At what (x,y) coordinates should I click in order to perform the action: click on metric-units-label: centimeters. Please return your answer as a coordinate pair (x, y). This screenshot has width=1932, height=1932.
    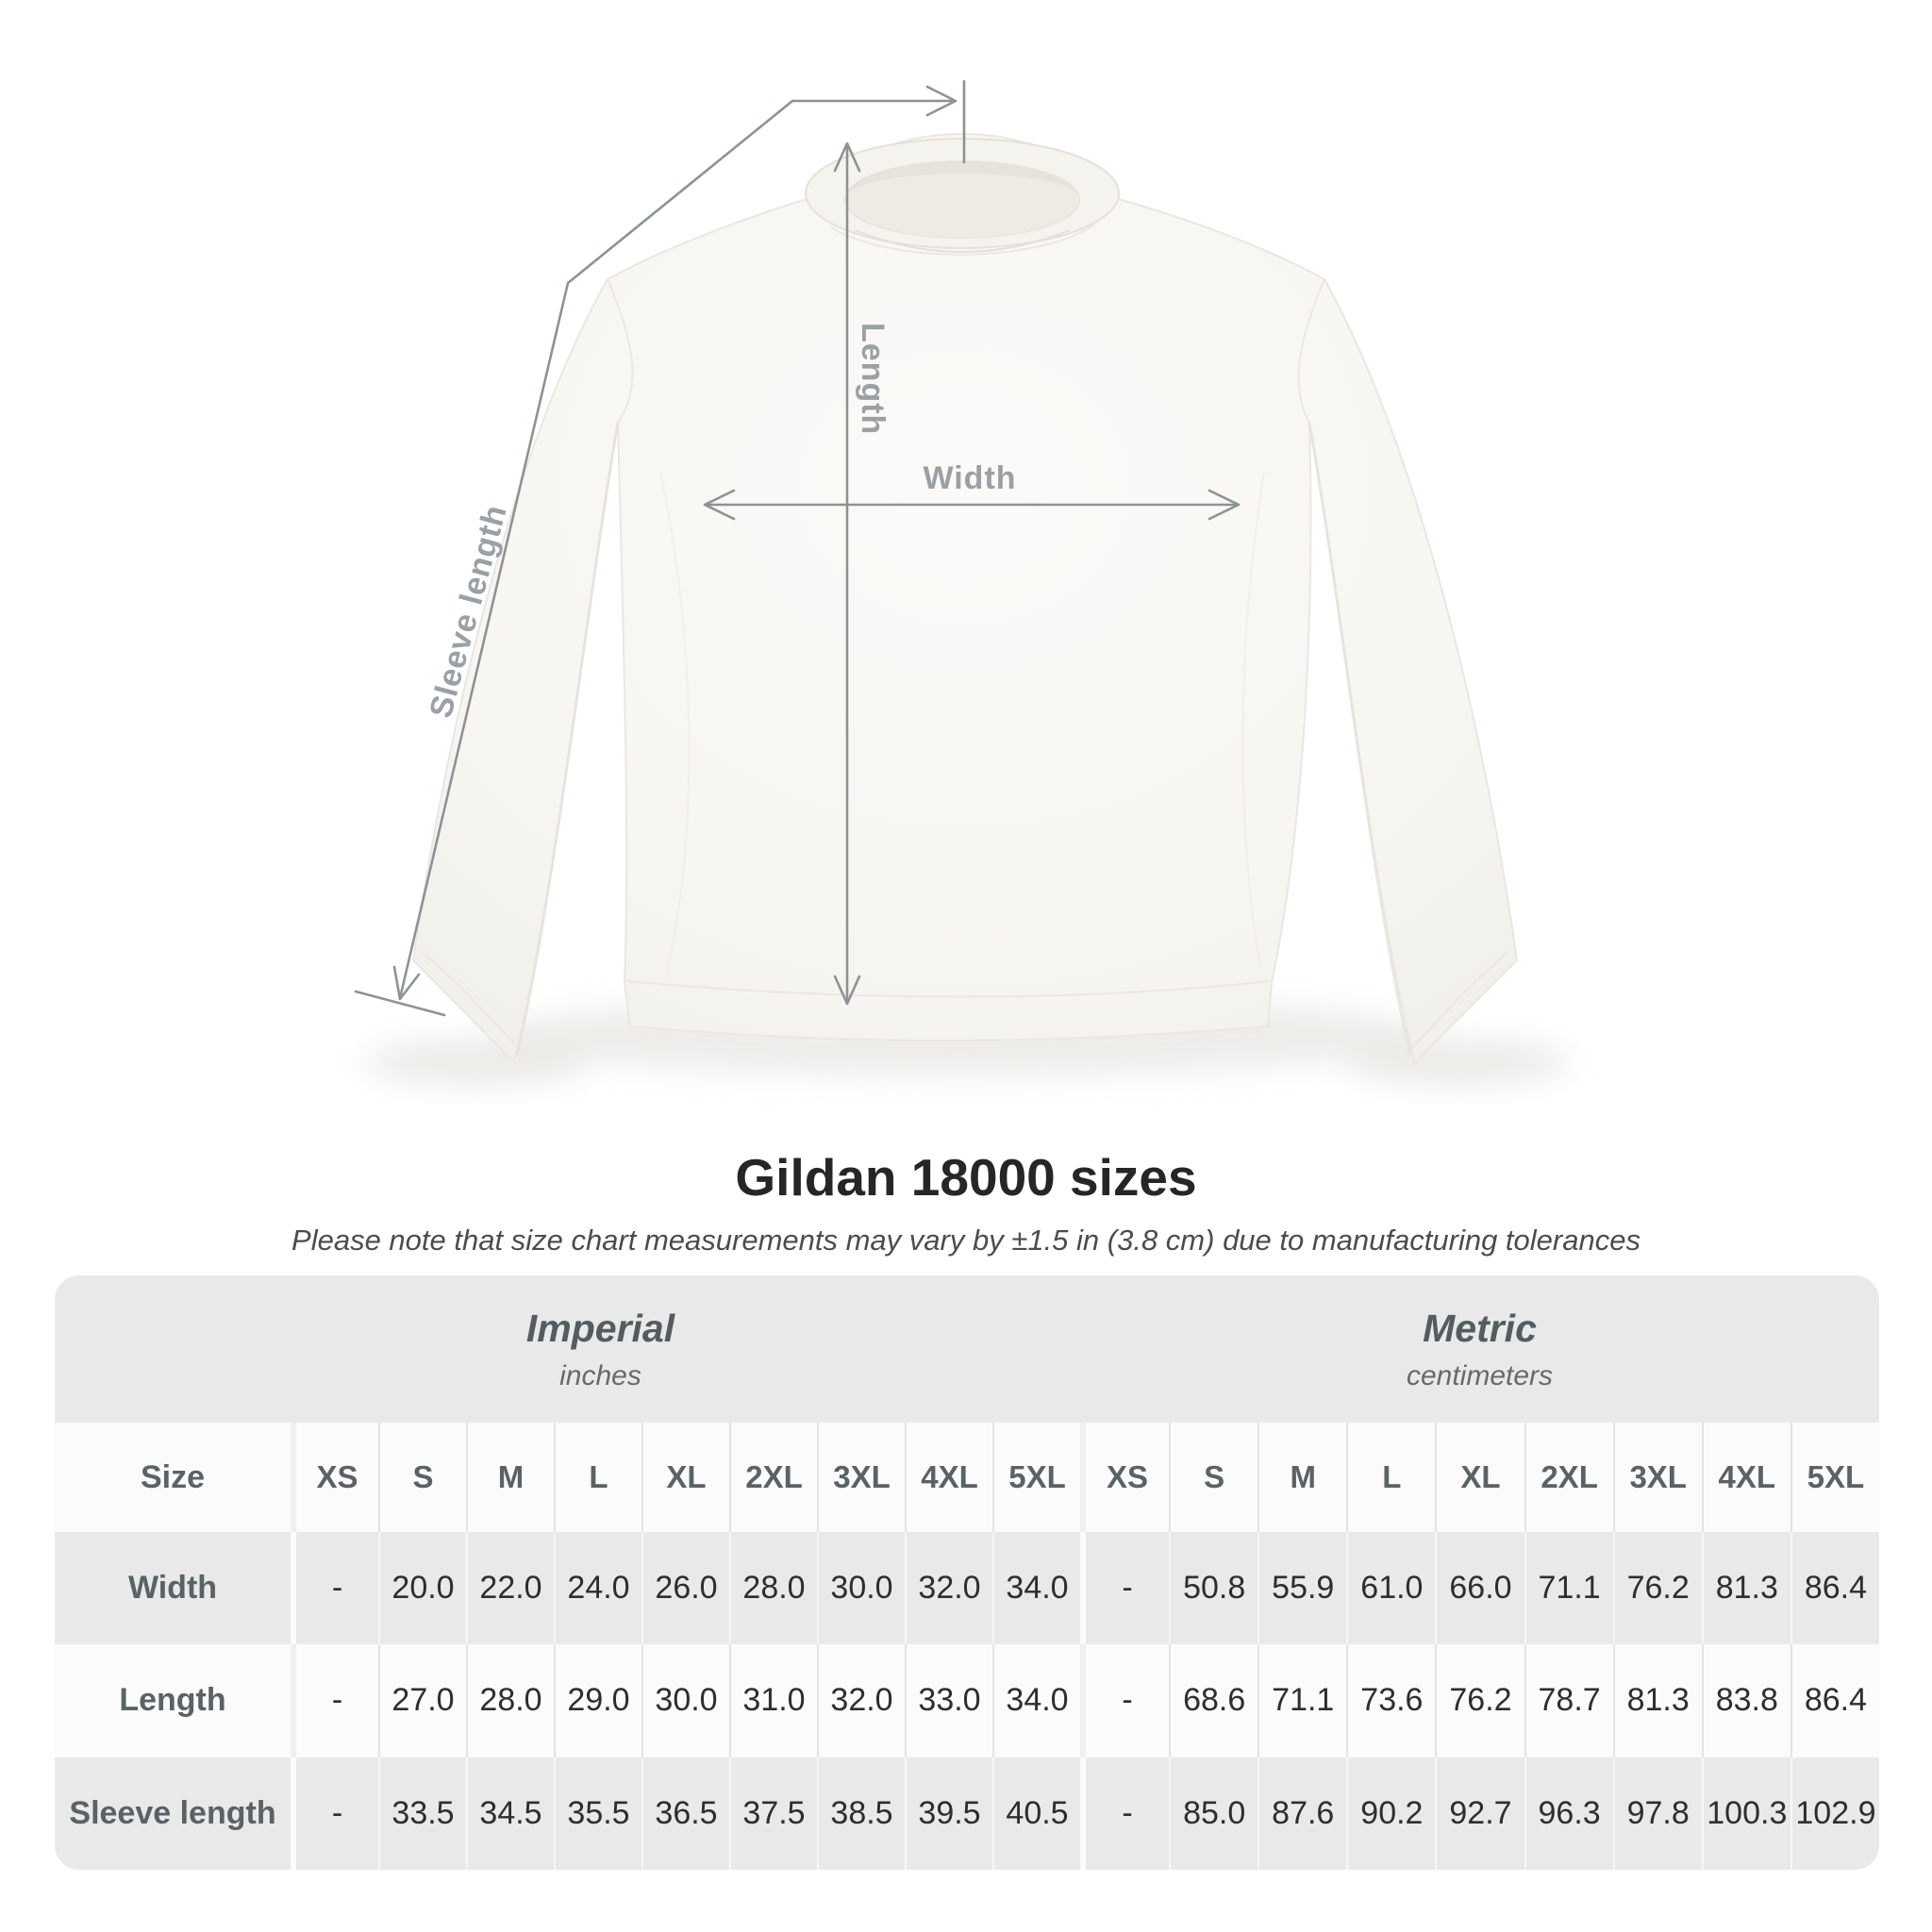
    Looking at the image, I should click on (1480, 1375).